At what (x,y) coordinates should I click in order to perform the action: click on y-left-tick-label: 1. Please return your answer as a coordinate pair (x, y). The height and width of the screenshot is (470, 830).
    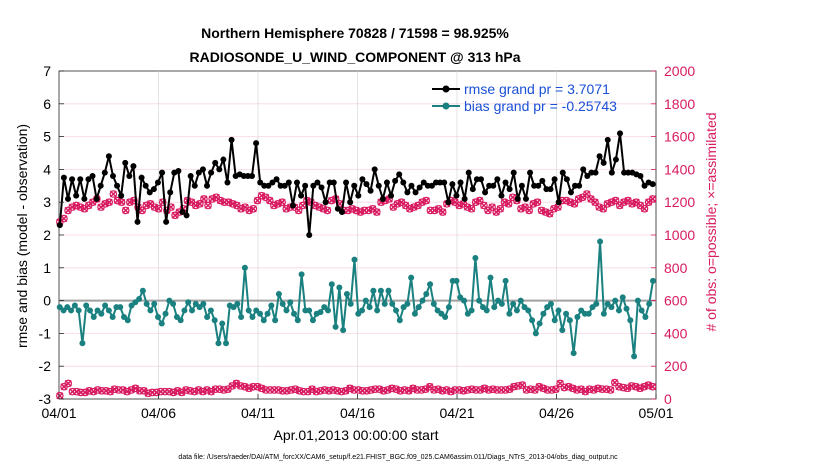
    Looking at the image, I should click on (47, 268).